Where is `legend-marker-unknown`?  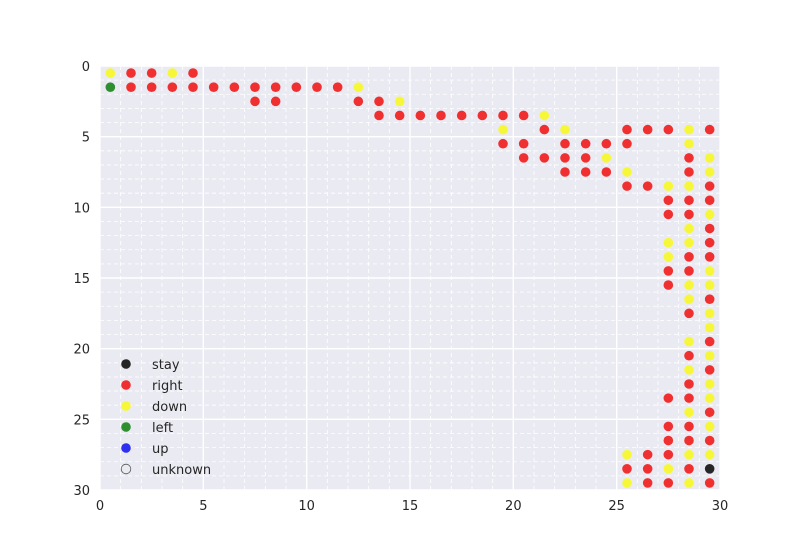 legend-marker-unknown is located at coordinates (126, 469).